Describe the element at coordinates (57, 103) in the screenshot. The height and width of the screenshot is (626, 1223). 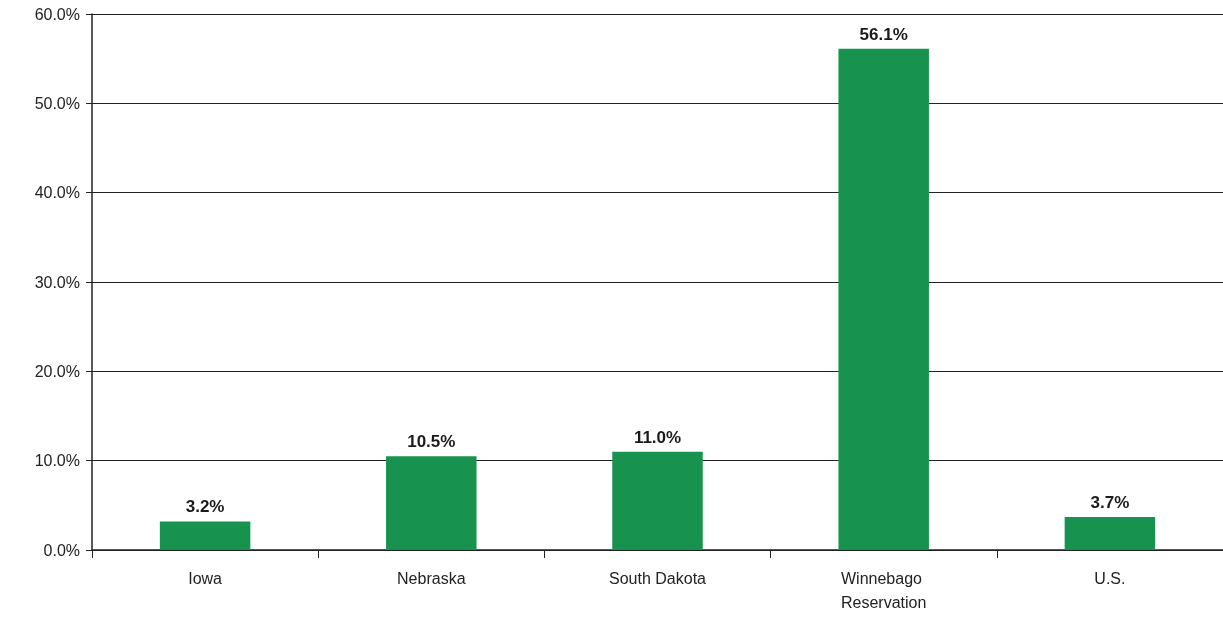
I see `y-tick-label: 50.0%` at that location.